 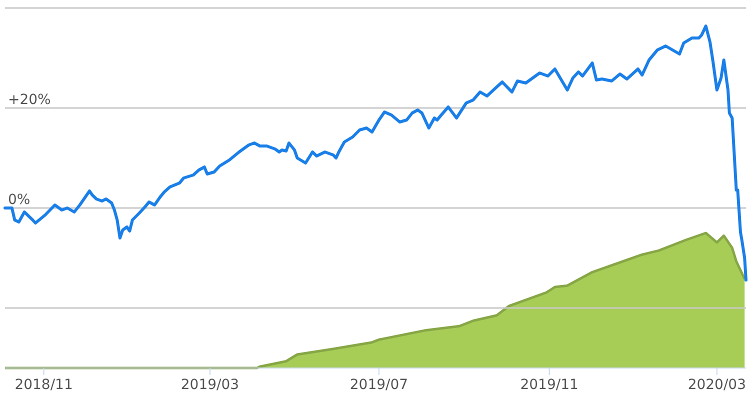 What do you see at coordinates (19, 200) in the screenshot?
I see `y-tick-label: 0%` at bounding box center [19, 200].